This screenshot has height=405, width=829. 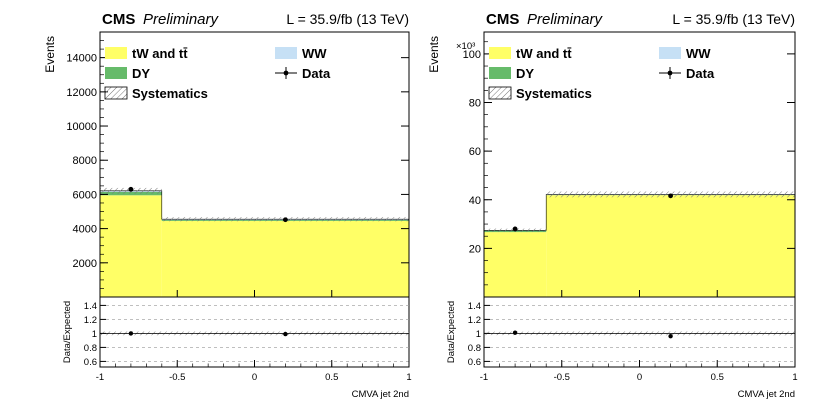 I want to click on y-tick-label: 2000, so click(x=85, y=264).